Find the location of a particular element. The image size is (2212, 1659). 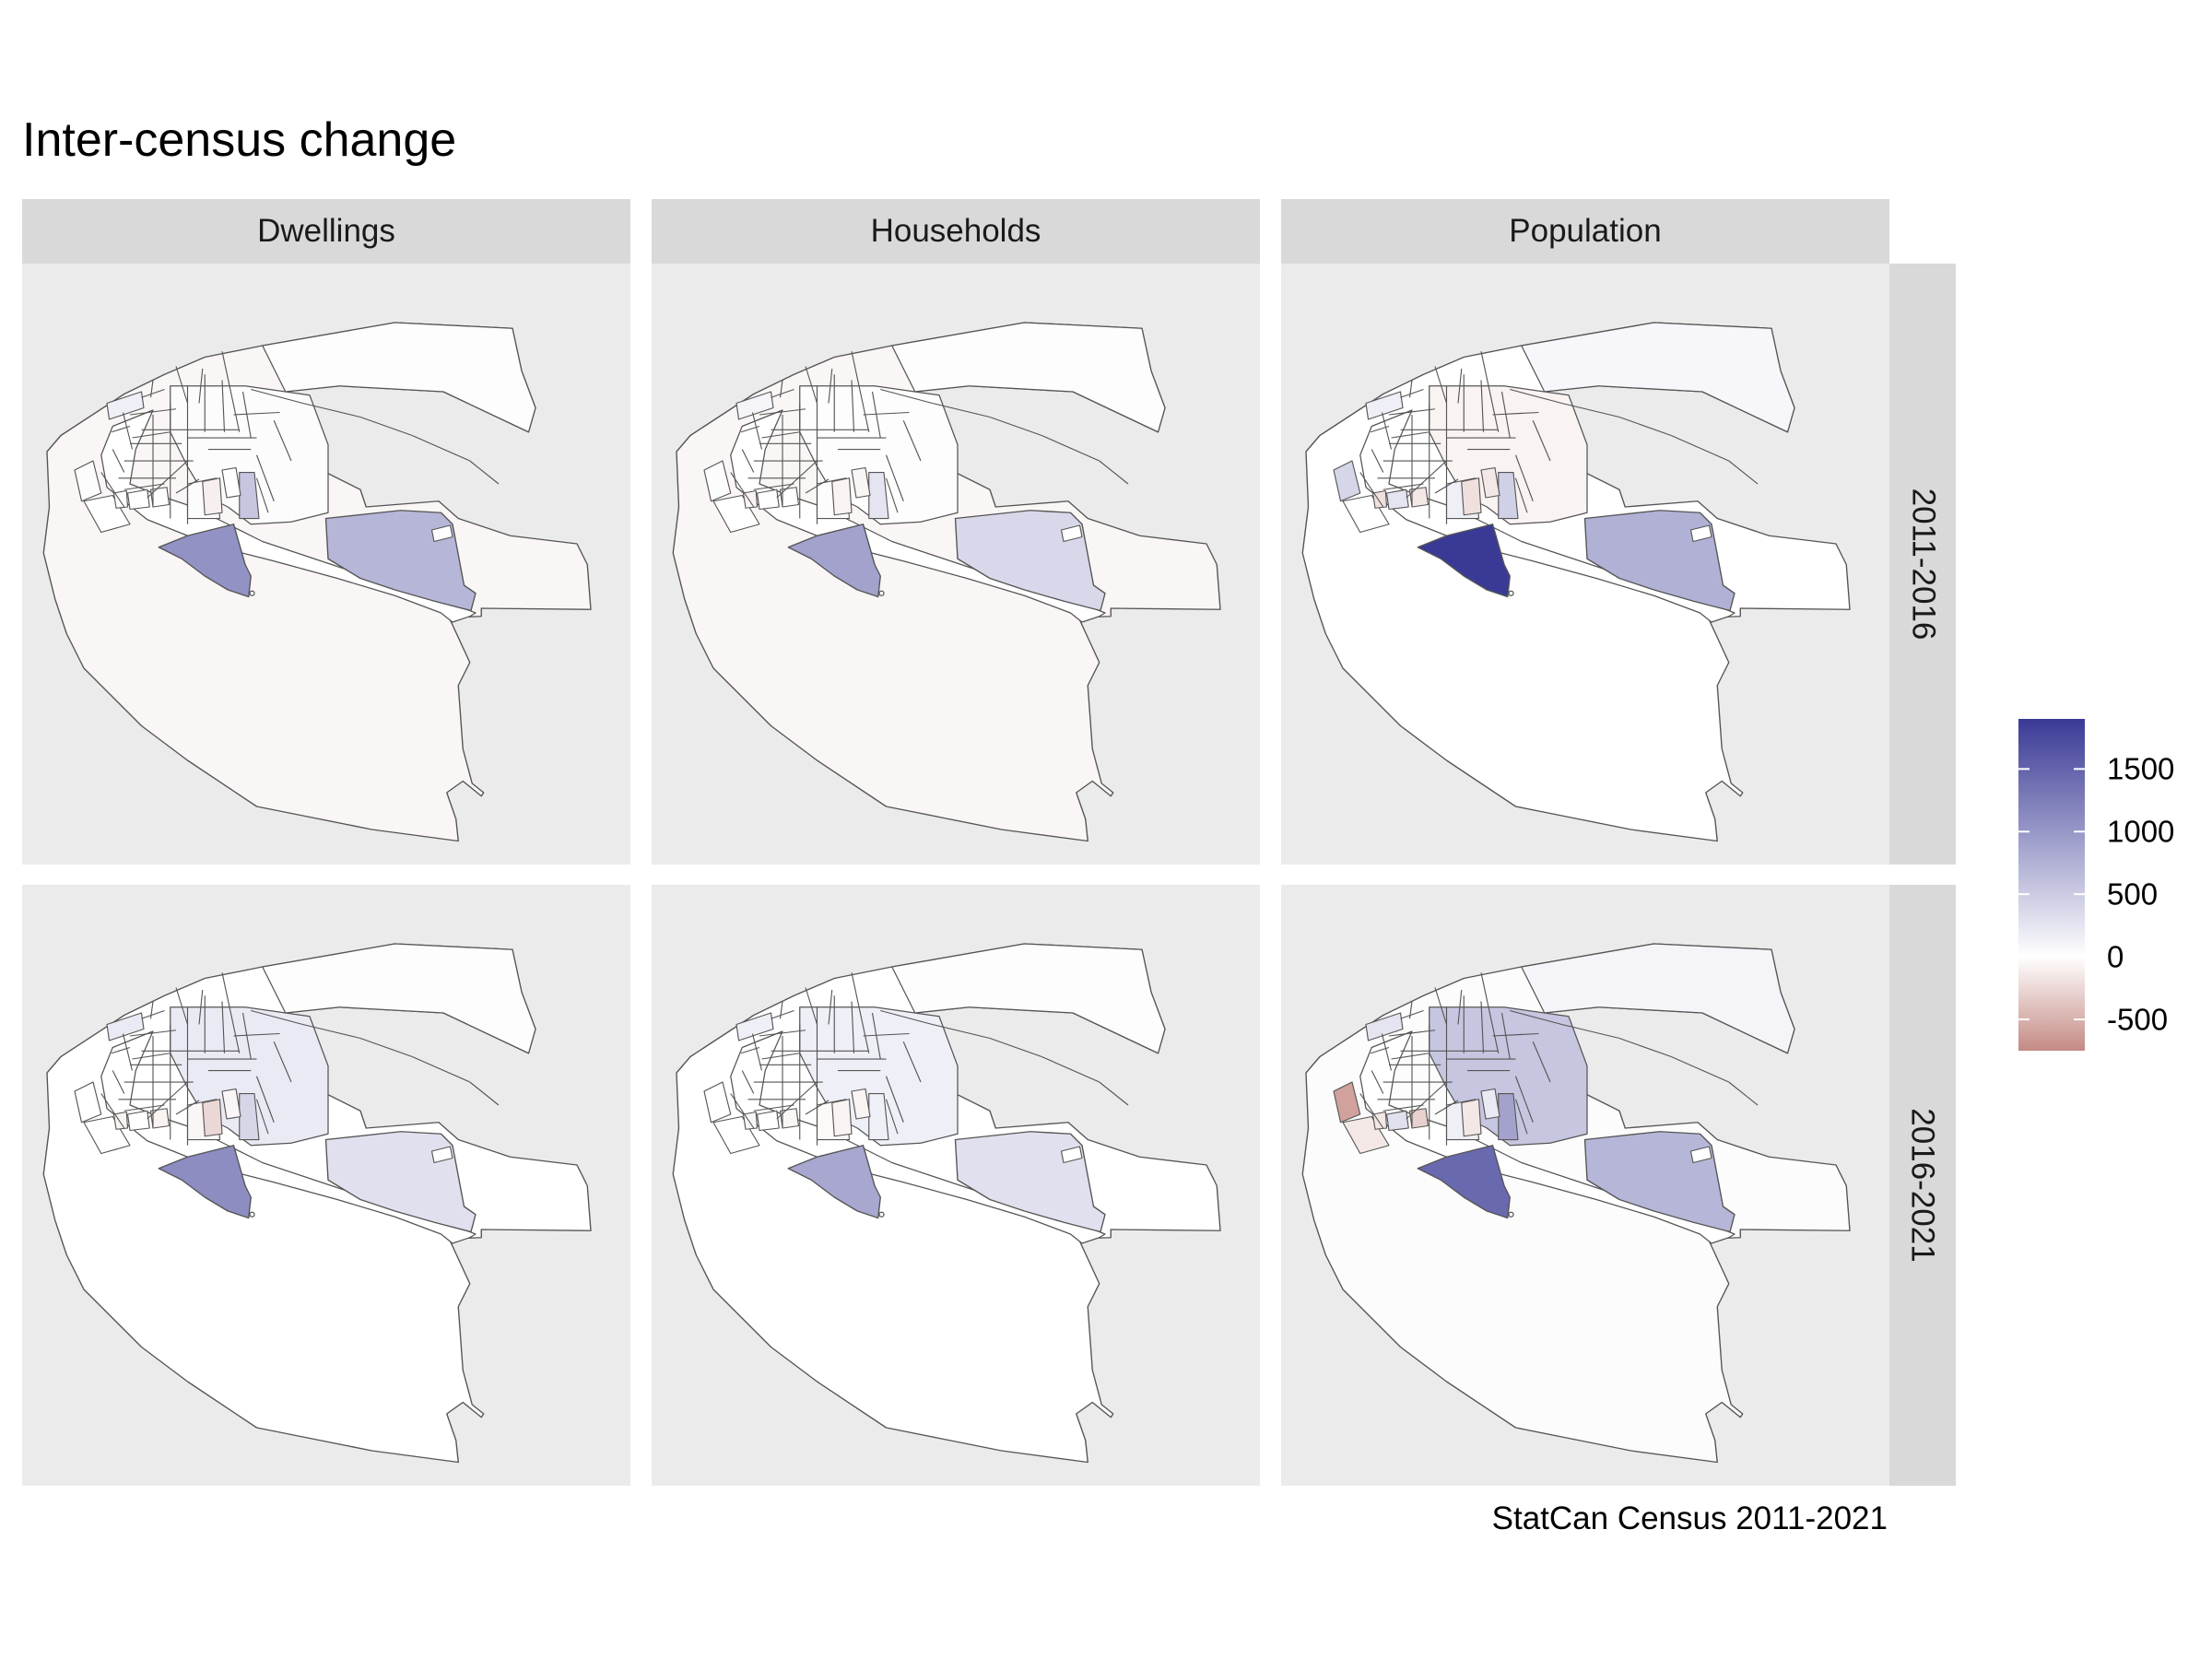

map-panel-households-2016-2021 is located at coordinates (956, 1185).